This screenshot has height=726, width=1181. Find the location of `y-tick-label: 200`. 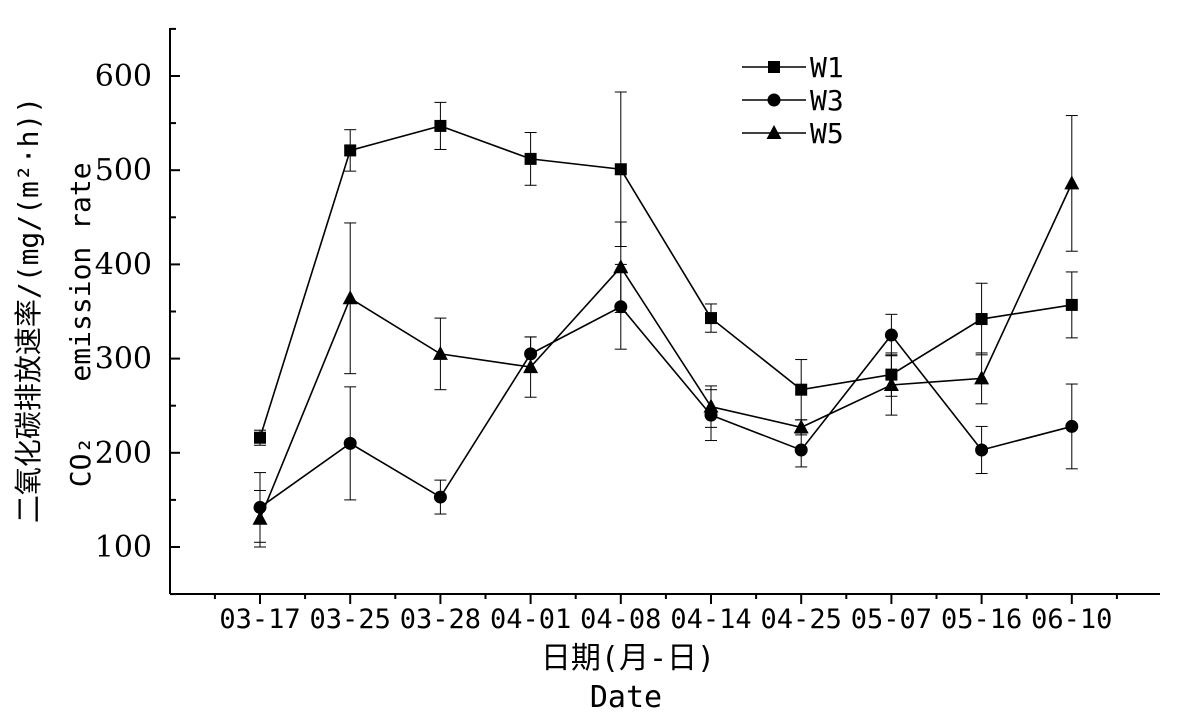

y-tick-label: 200 is located at coordinates (123, 453).